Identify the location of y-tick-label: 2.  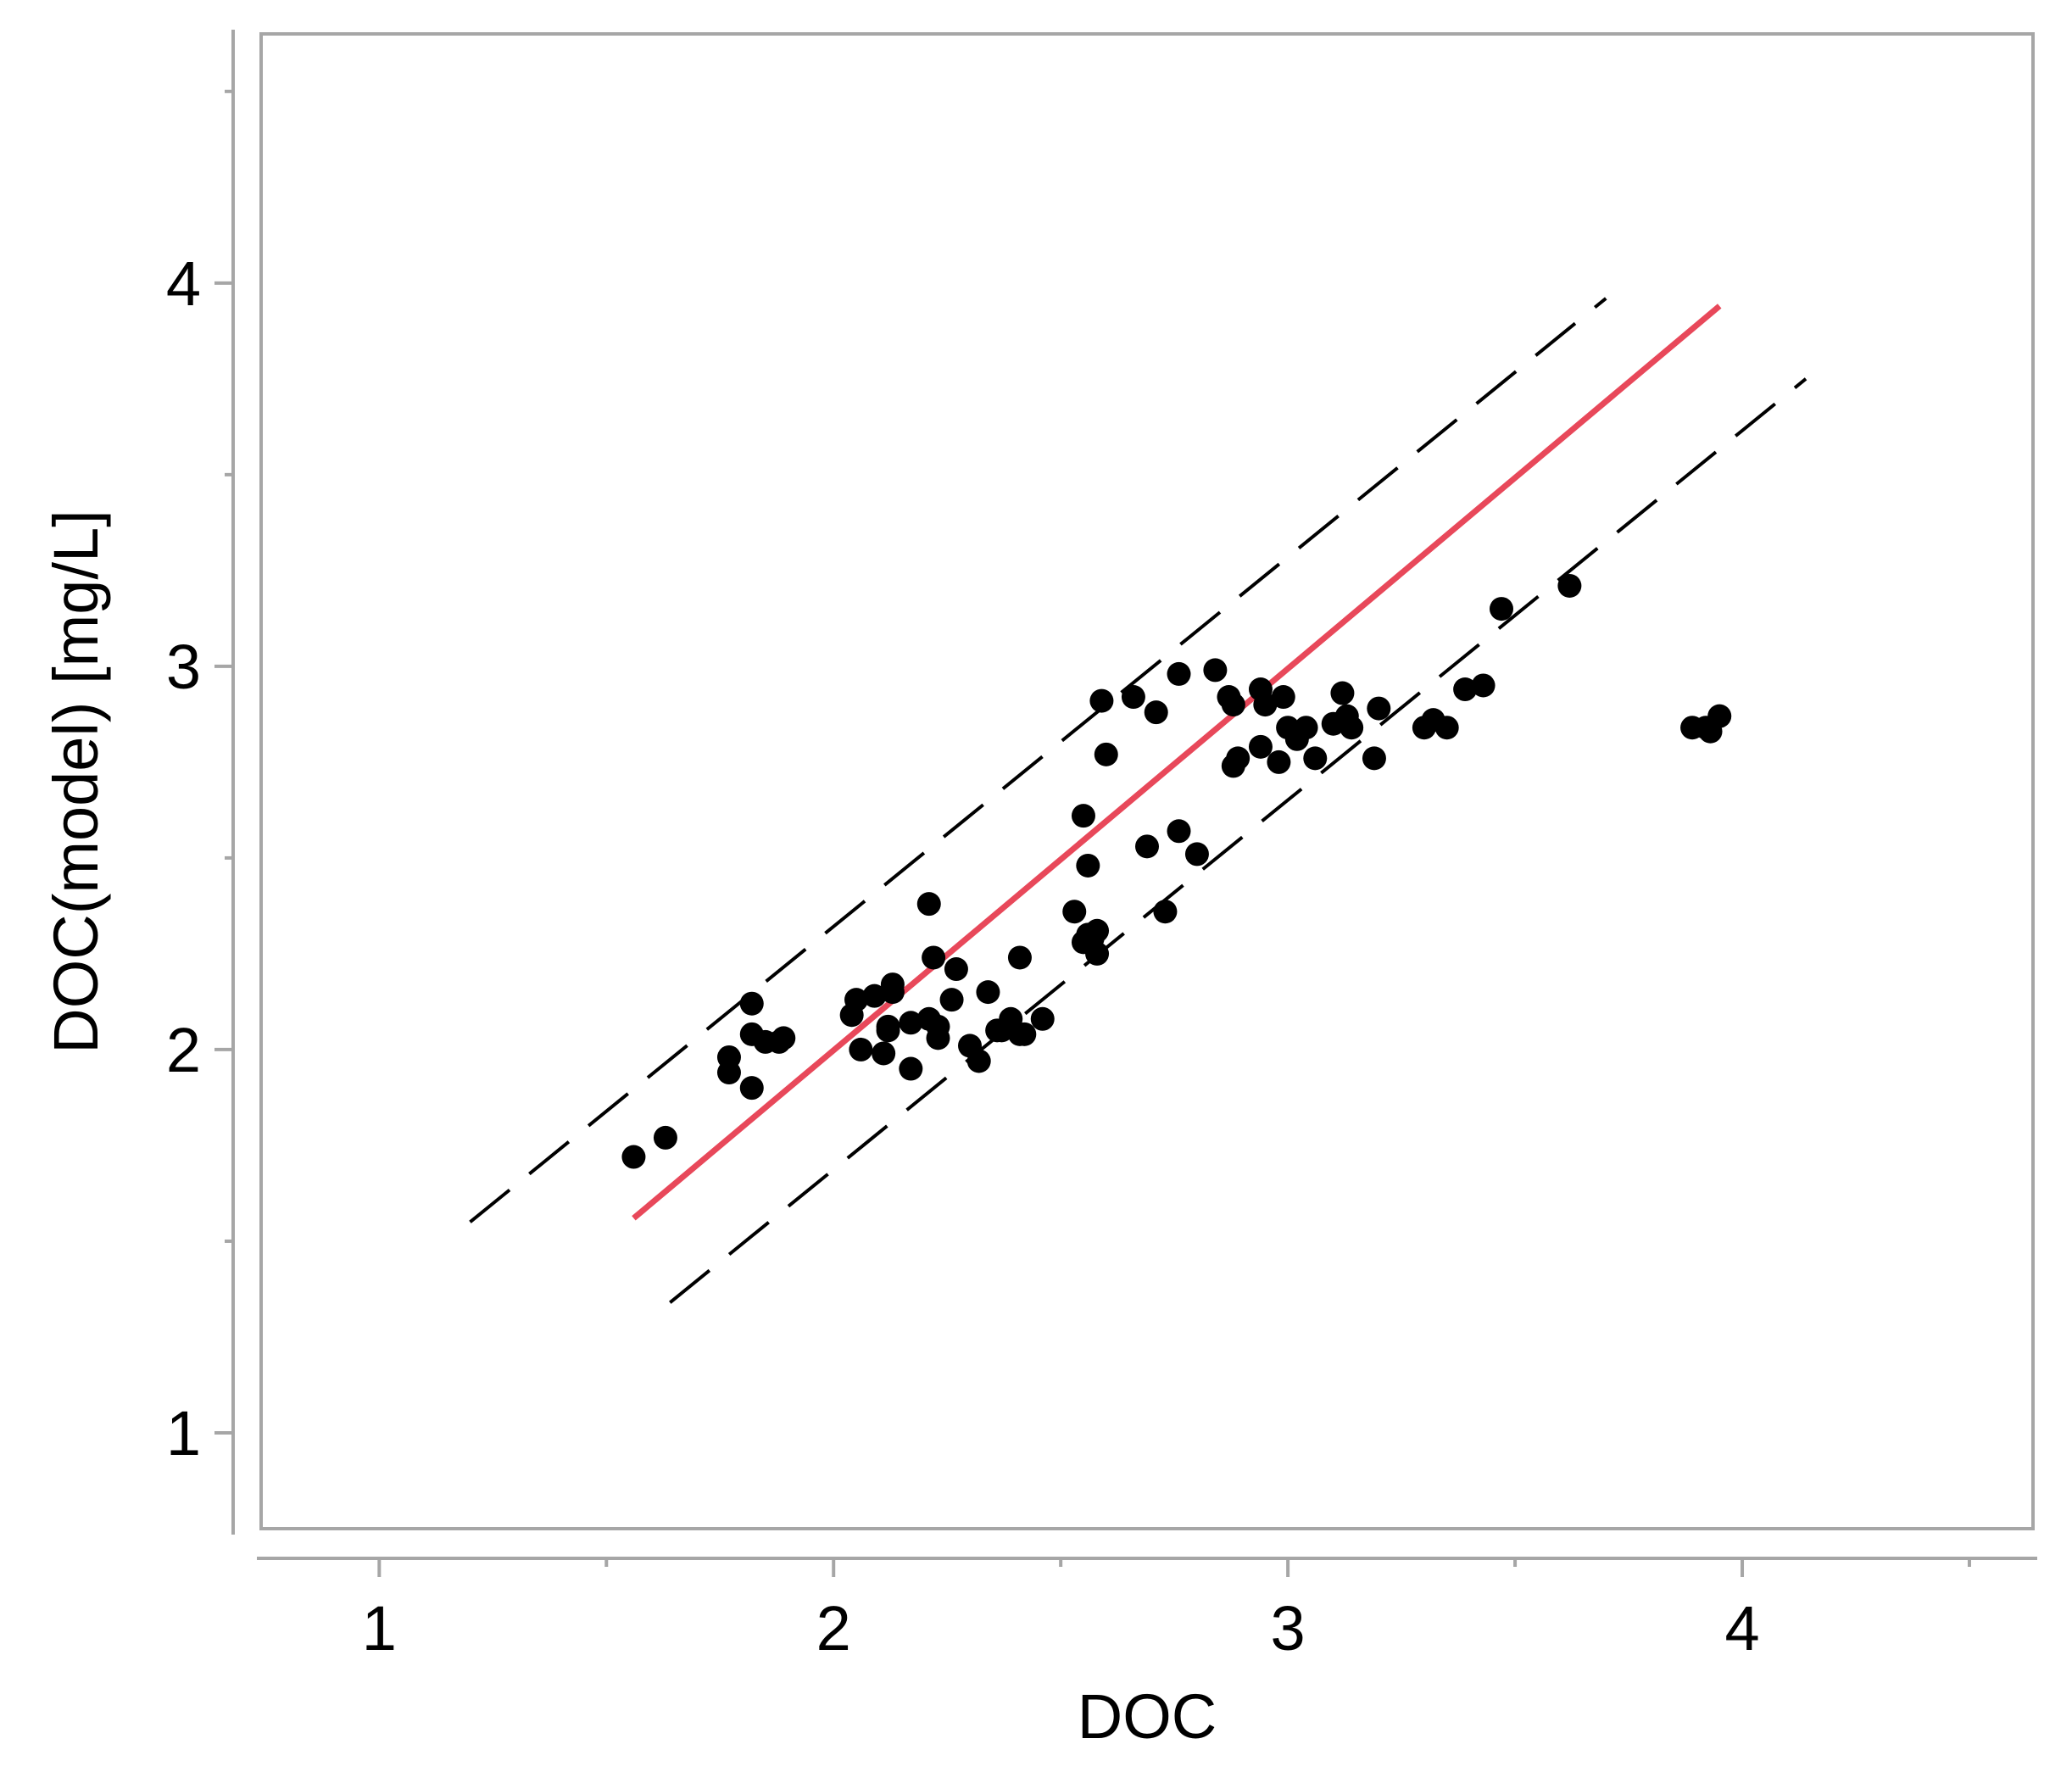
(183, 1050).